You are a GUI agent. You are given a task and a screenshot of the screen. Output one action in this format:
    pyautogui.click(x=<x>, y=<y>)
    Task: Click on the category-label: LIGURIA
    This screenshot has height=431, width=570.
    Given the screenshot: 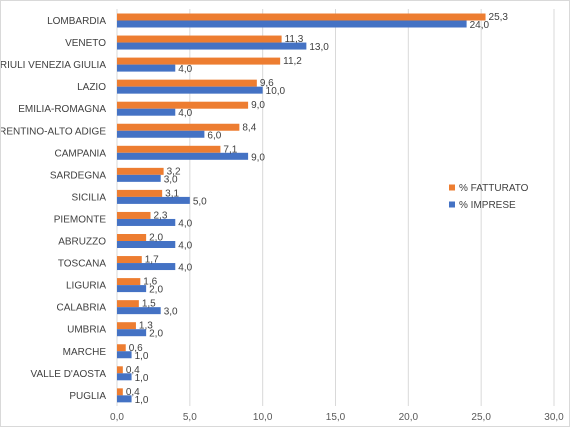 What is the action you would take?
    pyautogui.click(x=86, y=286)
    